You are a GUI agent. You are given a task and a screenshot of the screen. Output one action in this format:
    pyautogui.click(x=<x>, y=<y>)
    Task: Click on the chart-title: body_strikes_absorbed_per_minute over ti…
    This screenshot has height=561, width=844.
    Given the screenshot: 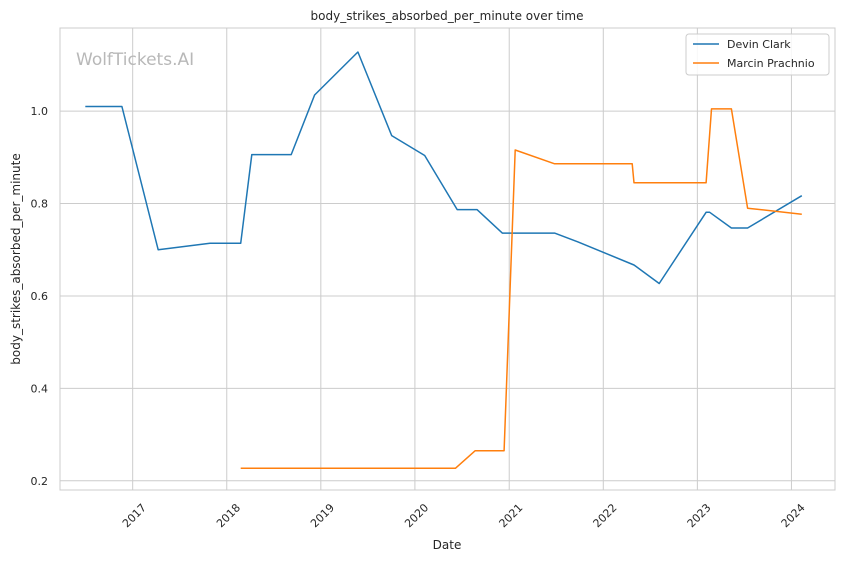 What is the action you would take?
    pyautogui.click(x=447, y=16)
    